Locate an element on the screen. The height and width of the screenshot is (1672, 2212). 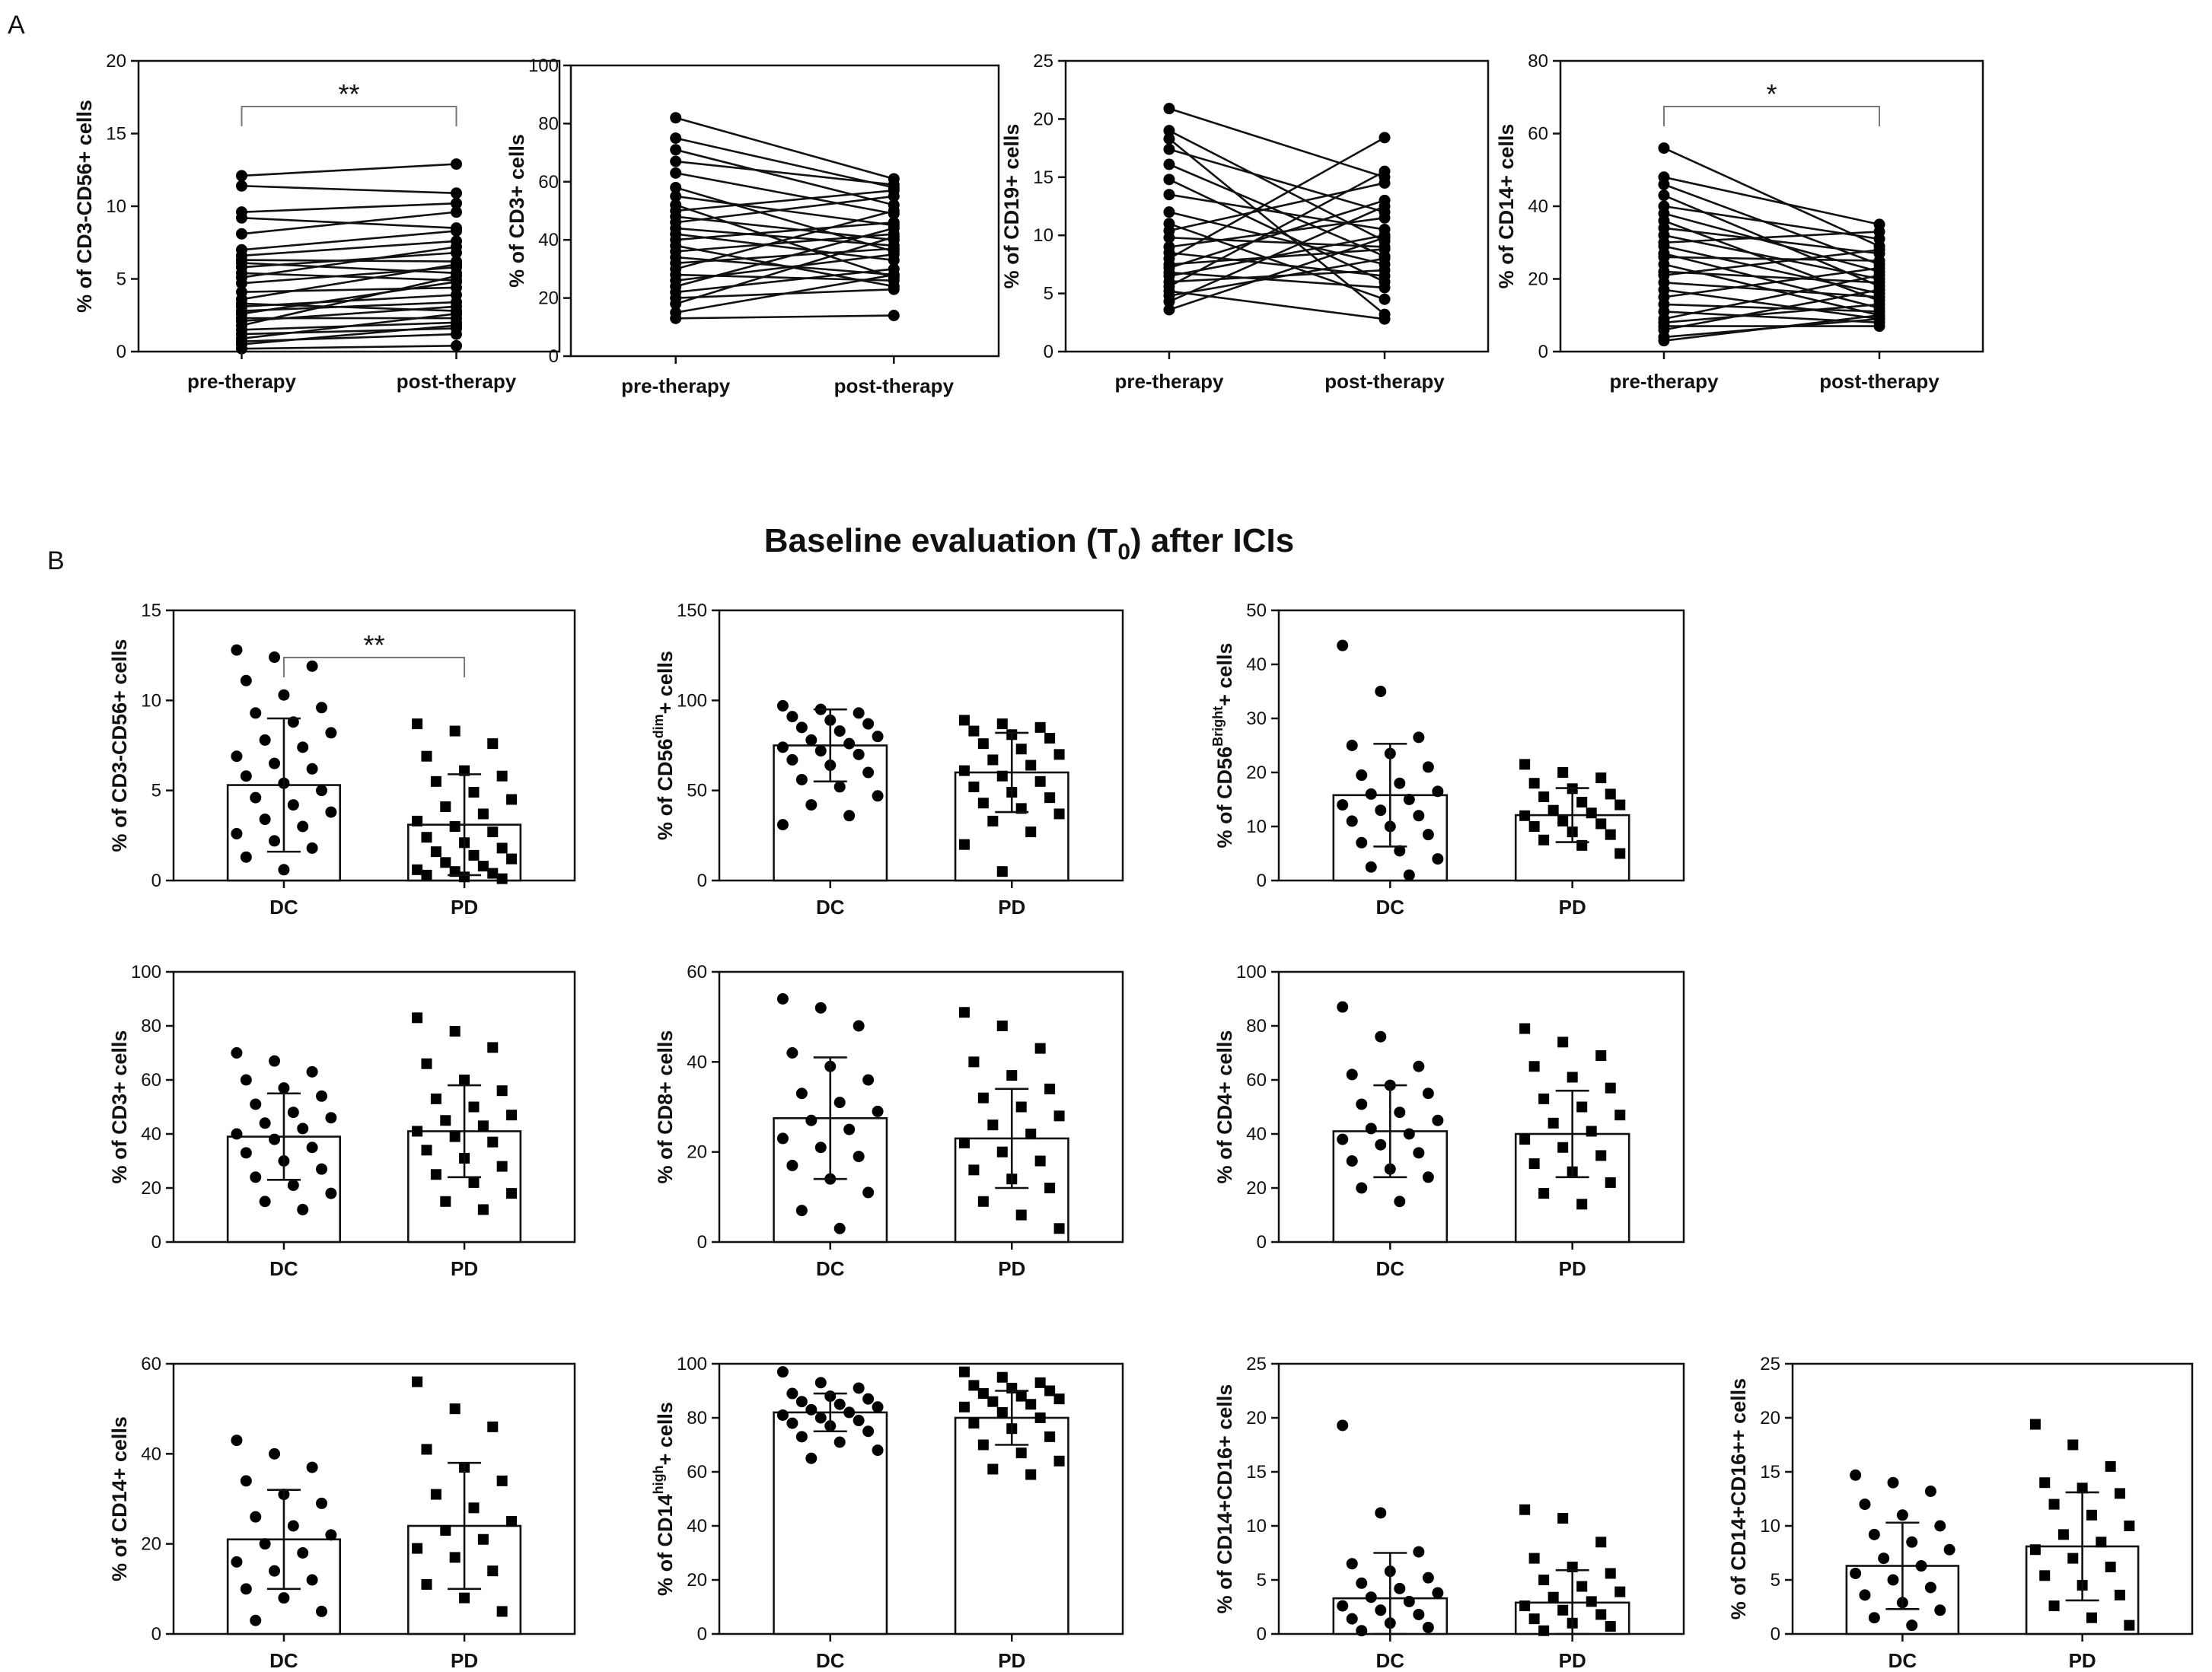
y-tick-label: 50 is located at coordinates (1256, 610).